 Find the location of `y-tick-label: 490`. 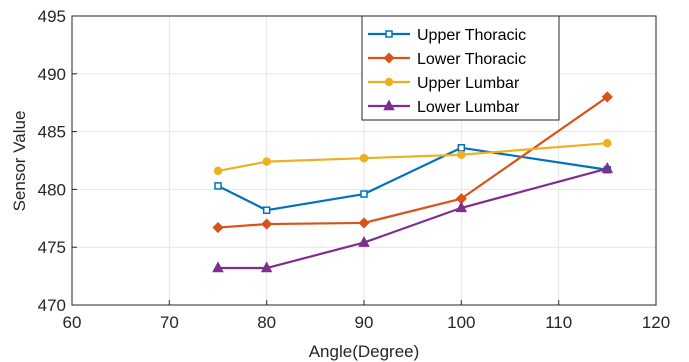

y-tick-label: 490 is located at coordinates (52, 74).